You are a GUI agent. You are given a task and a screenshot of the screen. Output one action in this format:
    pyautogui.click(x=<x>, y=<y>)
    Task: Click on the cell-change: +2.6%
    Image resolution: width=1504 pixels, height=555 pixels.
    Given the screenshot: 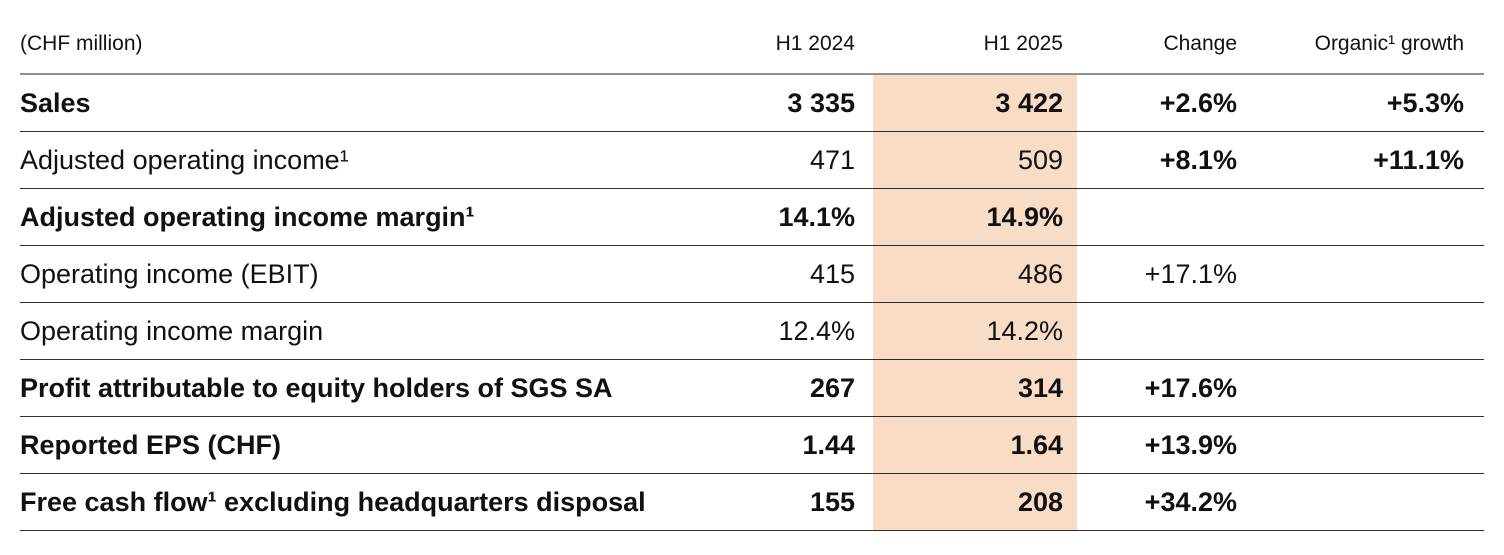 What is the action you would take?
    pyautogui.click(x=1163, y=103)
    